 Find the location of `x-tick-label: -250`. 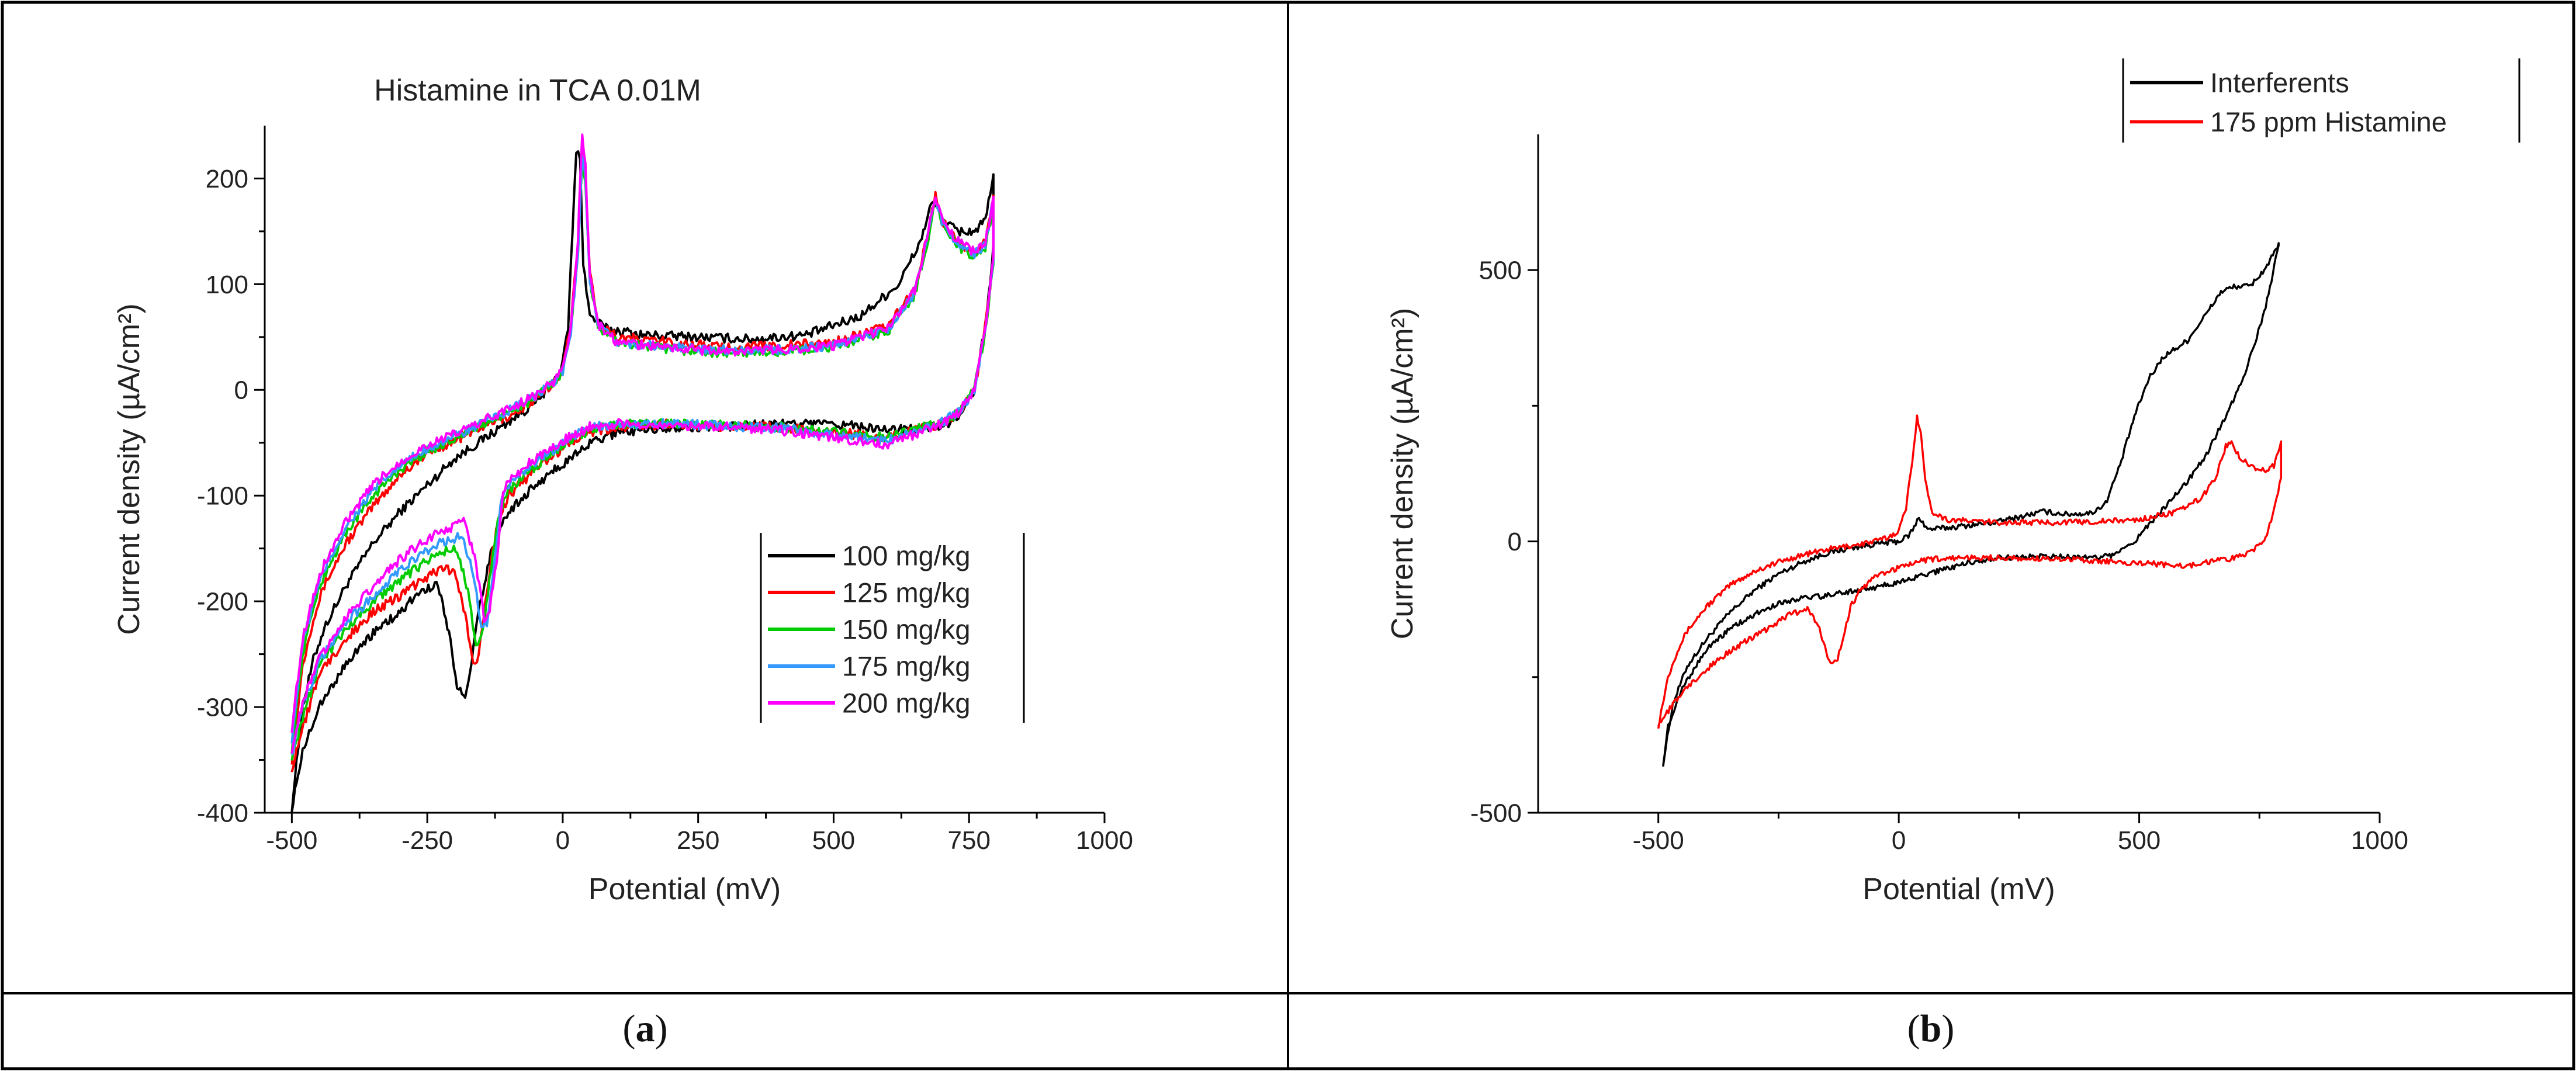

x-tick-label: -250 is located at coordinates (427, 840).